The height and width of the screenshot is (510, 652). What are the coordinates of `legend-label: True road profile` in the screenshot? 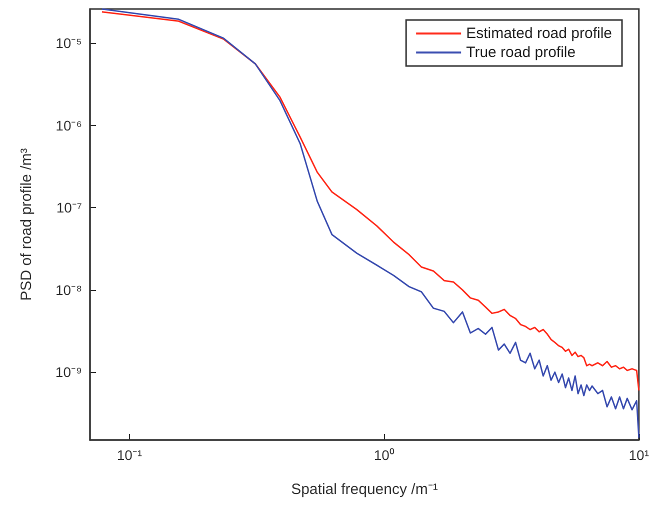 It's located at (521, 52).